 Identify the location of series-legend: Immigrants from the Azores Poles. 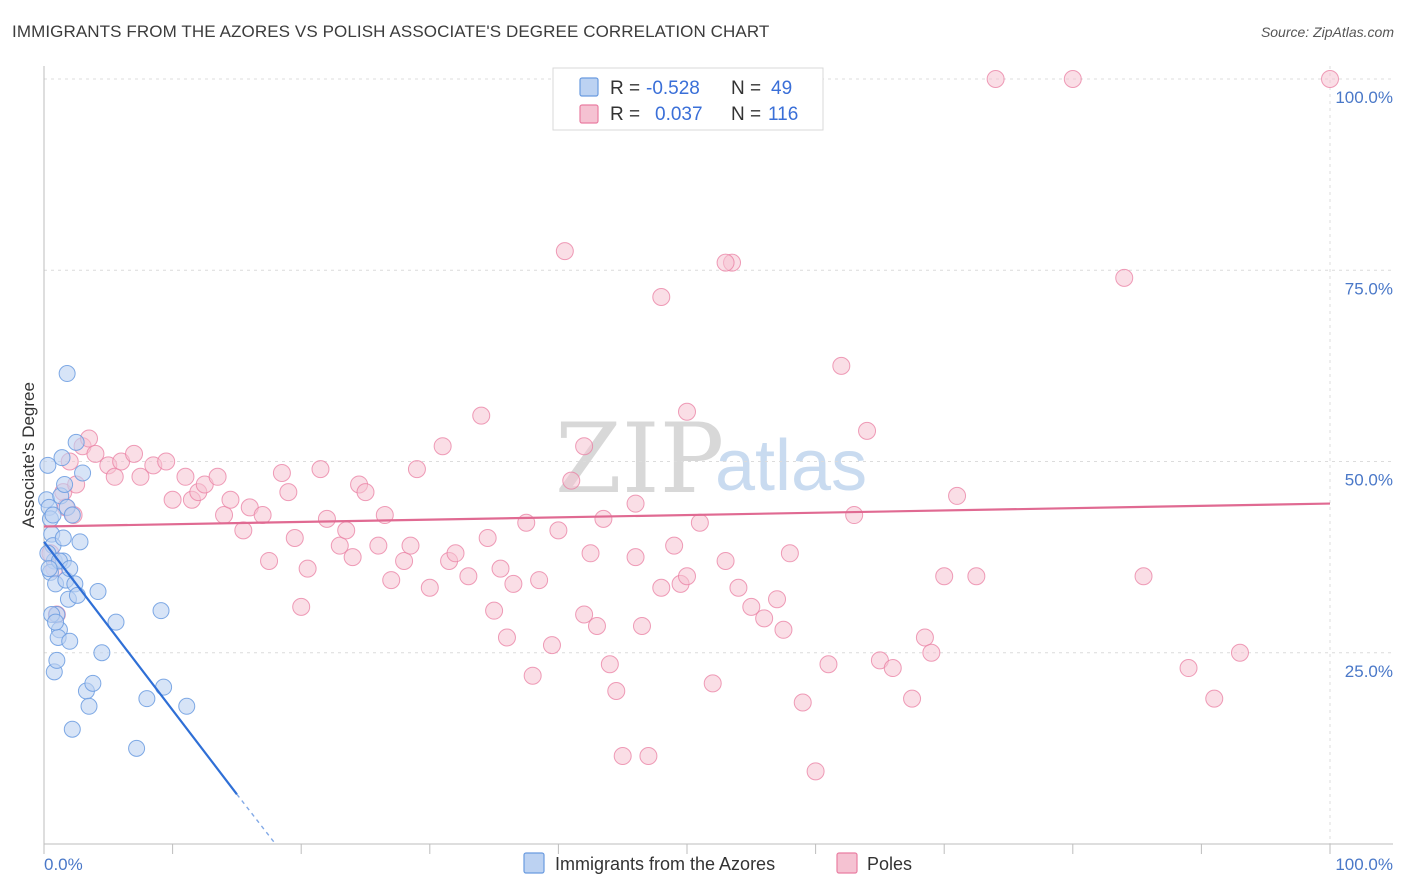
(717, 863).